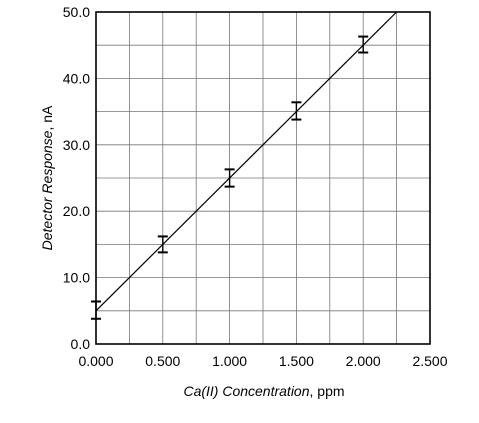 This screenshot has height=423, width=479. Describe the element at coordinates (229, 361) in the screenshot. I see `x-tick-label: 1.000` at that location.